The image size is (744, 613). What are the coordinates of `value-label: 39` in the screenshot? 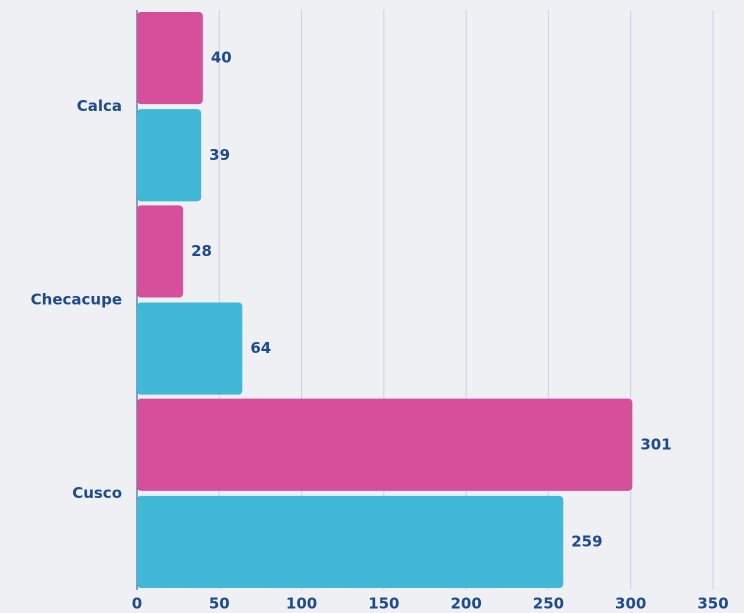 It's located at (219, 155).